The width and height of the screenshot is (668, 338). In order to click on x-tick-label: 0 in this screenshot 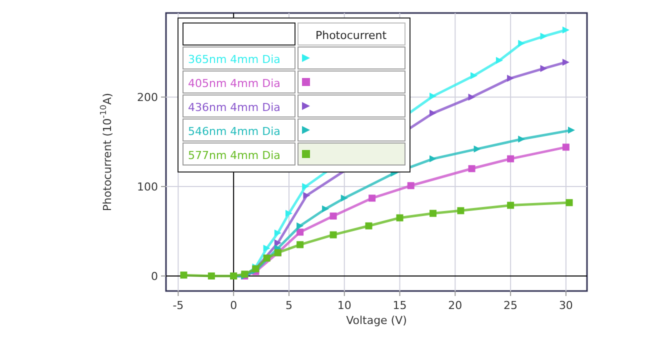, I will do `click(234, 305)`.